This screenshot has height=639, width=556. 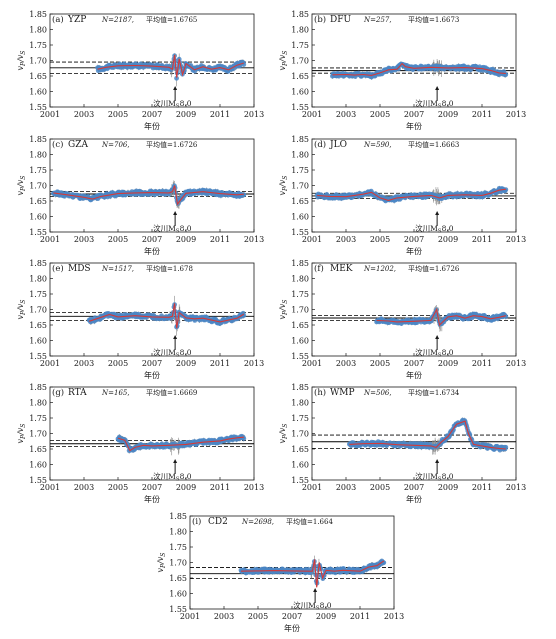 What do you see at coordinates (341, 269) in the screenshot?
I see `station-name: MEK` at bounding box center [341, 269].